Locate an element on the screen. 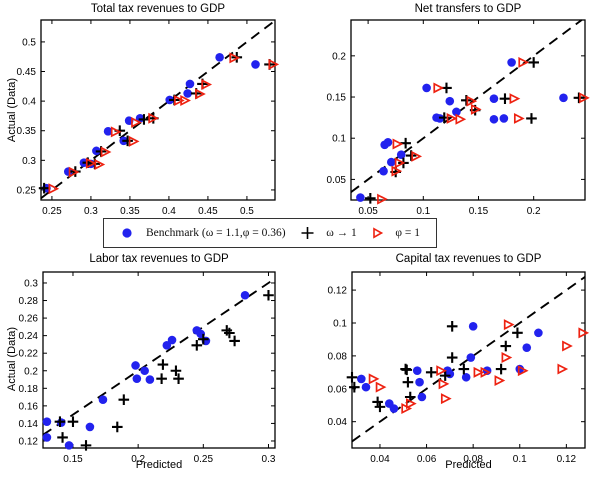 Image resolution: width=600 pixels, height=480 pixels. series-omega-to-1-net-transfers is located at coordinates (475, 130).